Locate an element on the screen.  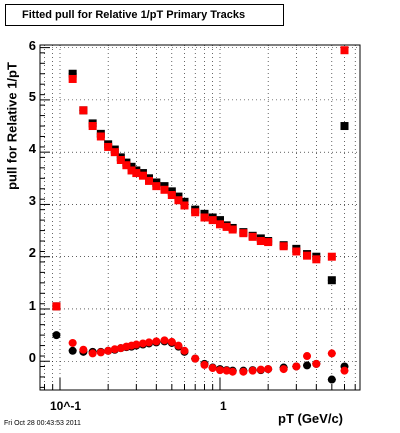
y-axis-label: pull for Relative 1/pT is located at coordinates (12, 126).